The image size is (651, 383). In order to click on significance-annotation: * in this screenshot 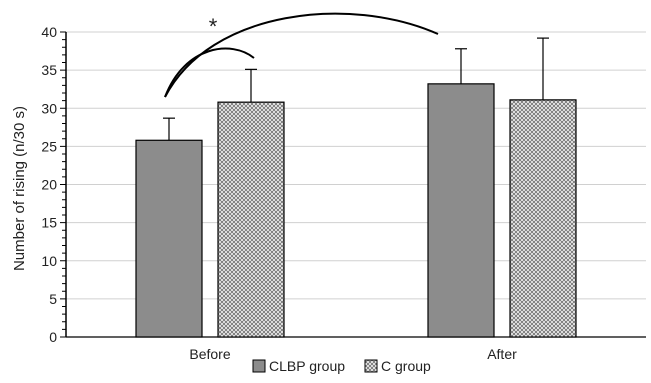, I will do `click(301, 55)`.